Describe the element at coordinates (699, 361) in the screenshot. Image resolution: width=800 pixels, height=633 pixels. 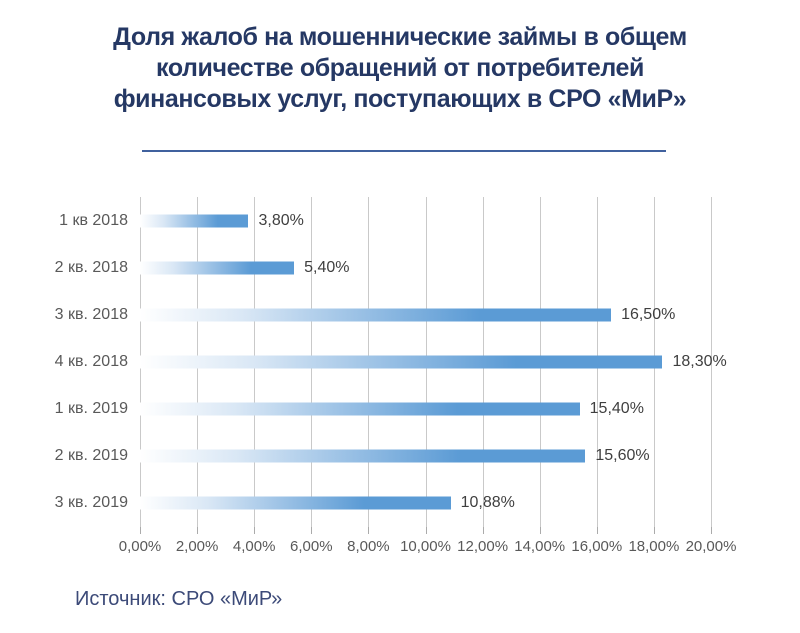
I see `value-label: 18,30%` at that location.